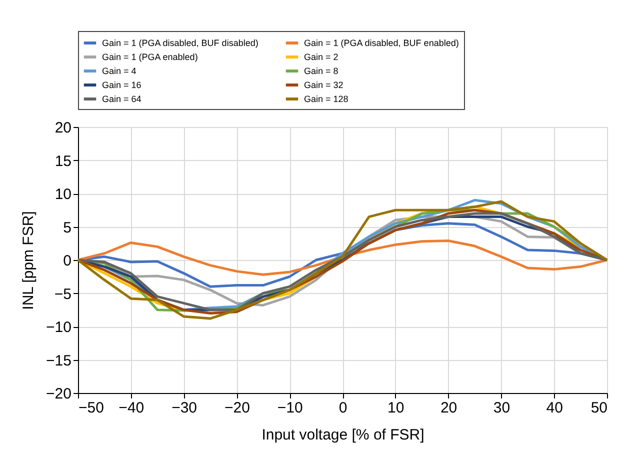 Image resolution: width=629 pixels, height=457 pixels. Describe the element at coordinates (59, 327) in the screenshot. I see `y-tick-label: −10` at that location.